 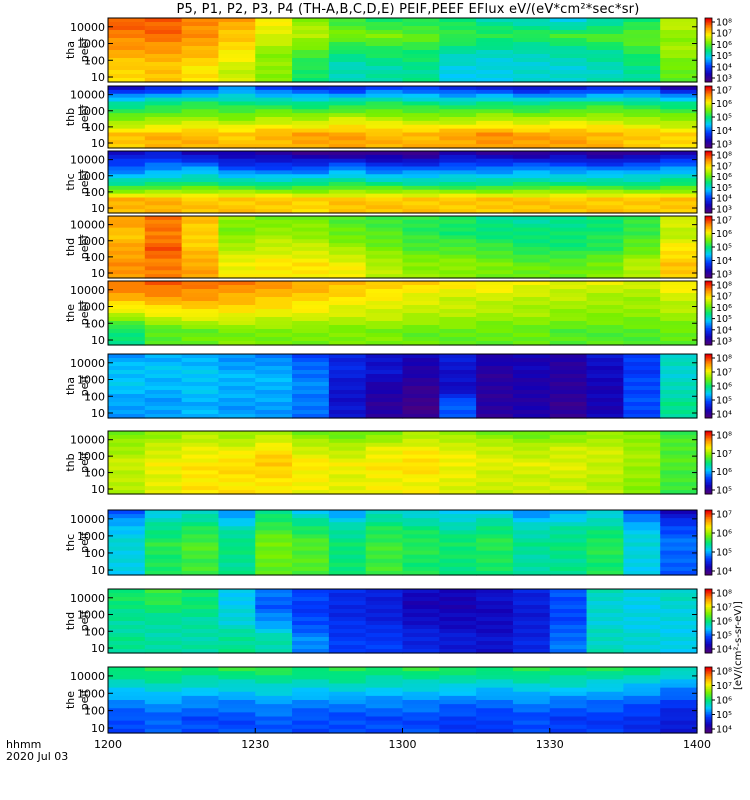 I want to click on panel-ylabel-probe: thb, so click(x=70, y=462).